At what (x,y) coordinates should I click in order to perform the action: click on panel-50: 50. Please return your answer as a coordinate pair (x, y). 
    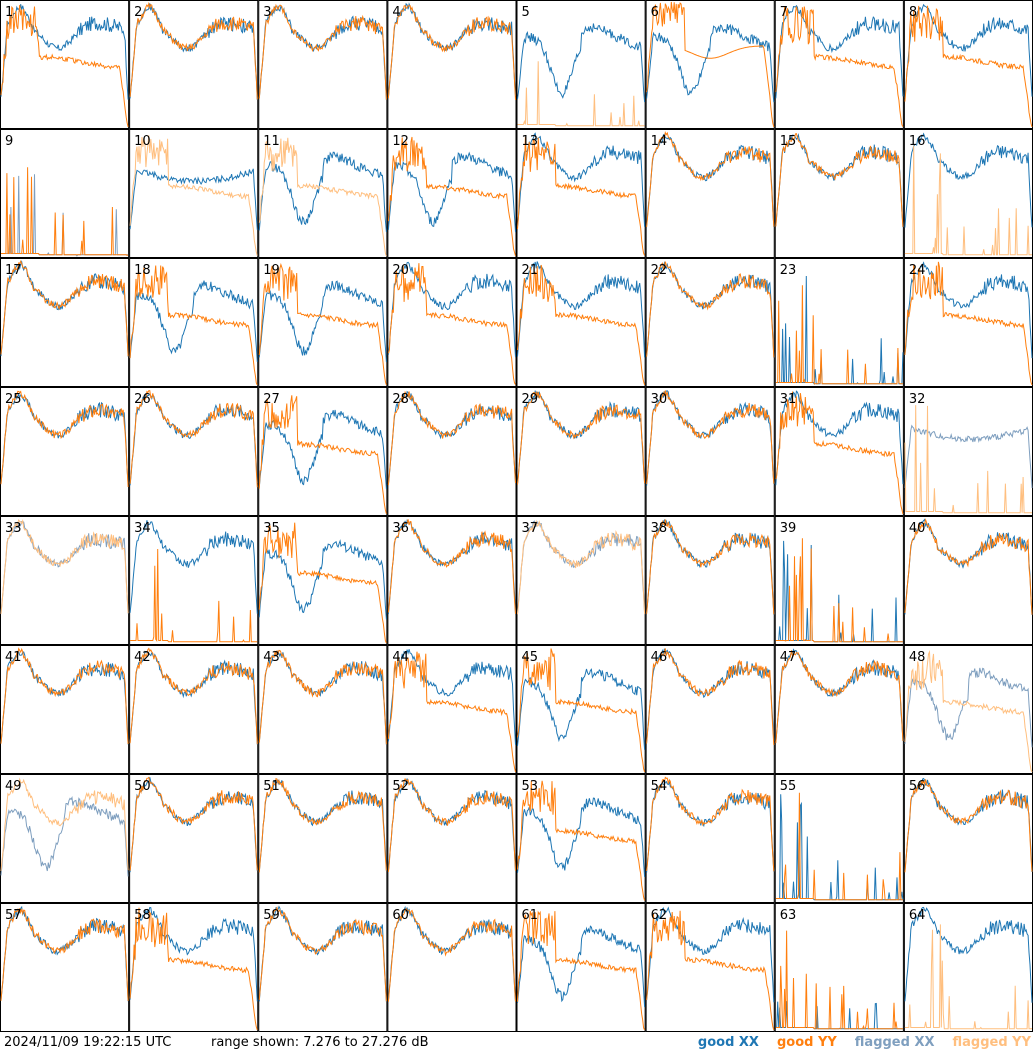
    Looking at the image, I should click on (194, 838).